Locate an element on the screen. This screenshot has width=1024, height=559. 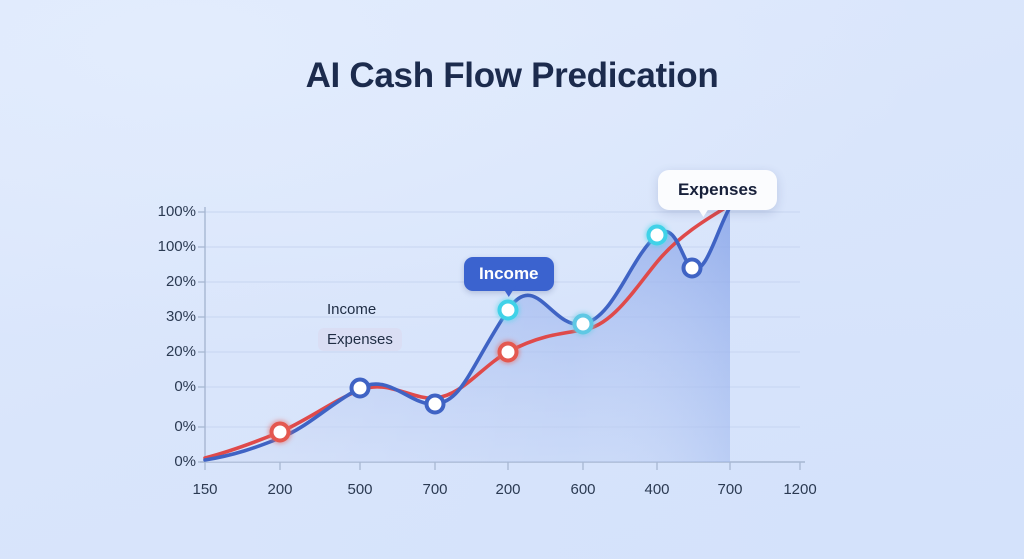
x-tick-label-6: 400 is located at coordinates (657, 489).